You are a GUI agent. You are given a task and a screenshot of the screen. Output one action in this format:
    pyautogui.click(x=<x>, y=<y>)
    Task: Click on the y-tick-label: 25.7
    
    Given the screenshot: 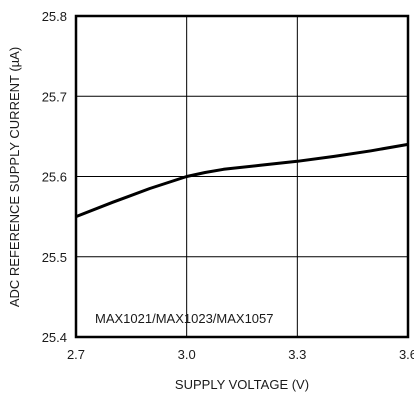 What is the action you would take?
    pyautogui.click(x=54, y=96)
    